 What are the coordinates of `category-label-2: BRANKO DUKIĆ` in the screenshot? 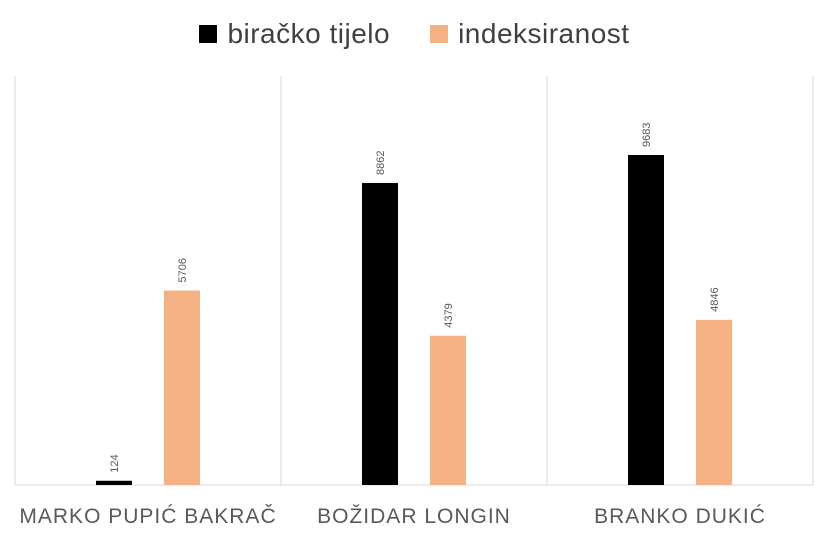 It's located at (680, 516).